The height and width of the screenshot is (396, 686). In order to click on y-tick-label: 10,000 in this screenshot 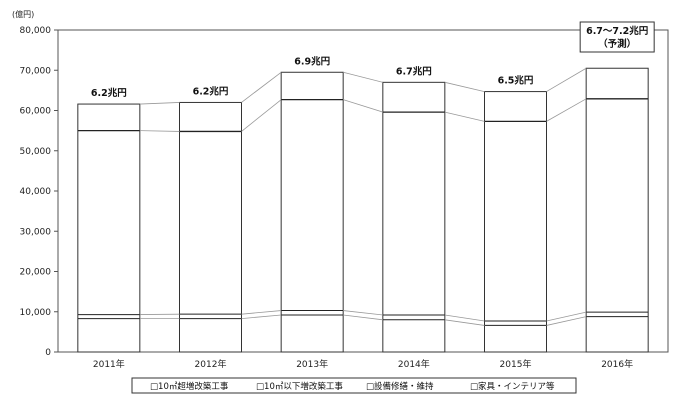, I will do `click(36, 313)`.